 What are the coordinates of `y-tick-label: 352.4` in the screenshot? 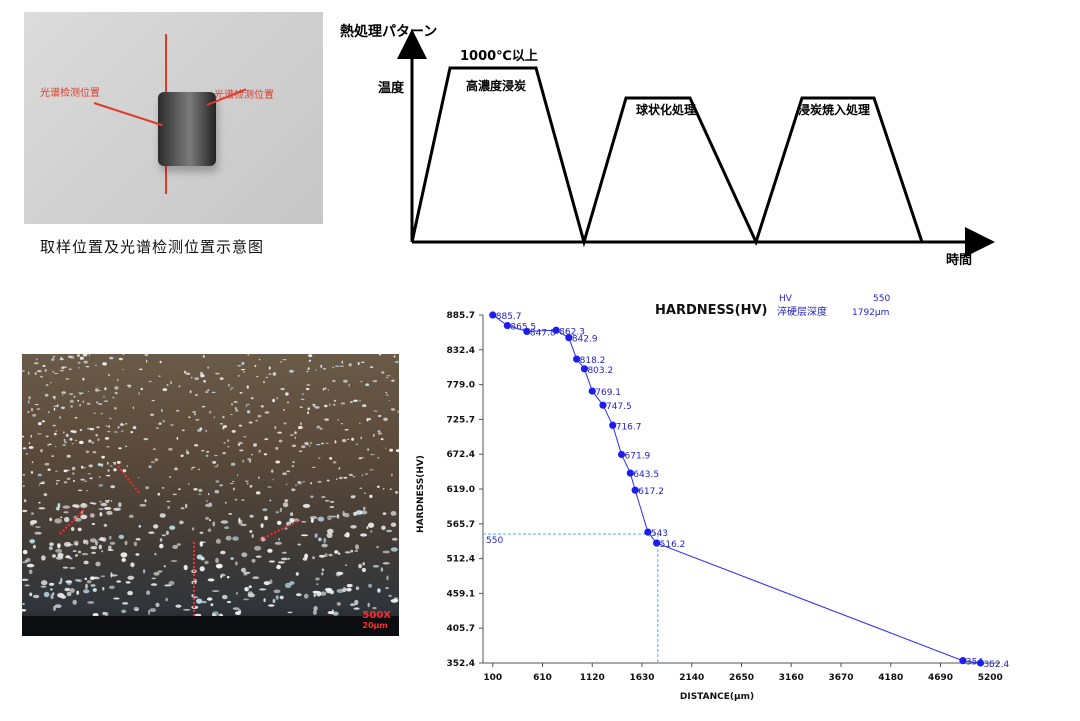 It's located at (461, 664).